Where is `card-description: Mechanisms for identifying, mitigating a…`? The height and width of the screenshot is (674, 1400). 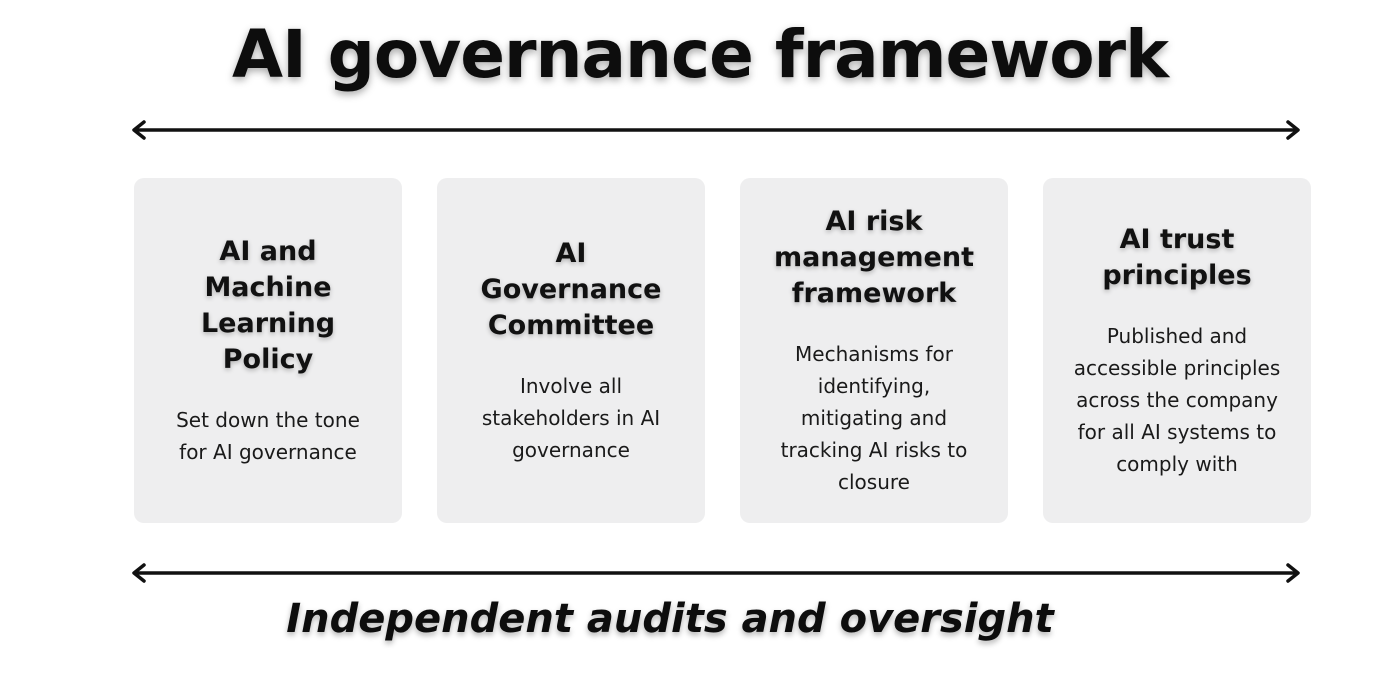
card-description: Mechanisms for identifying, mitigating a… is located at coordinates (874, 417).